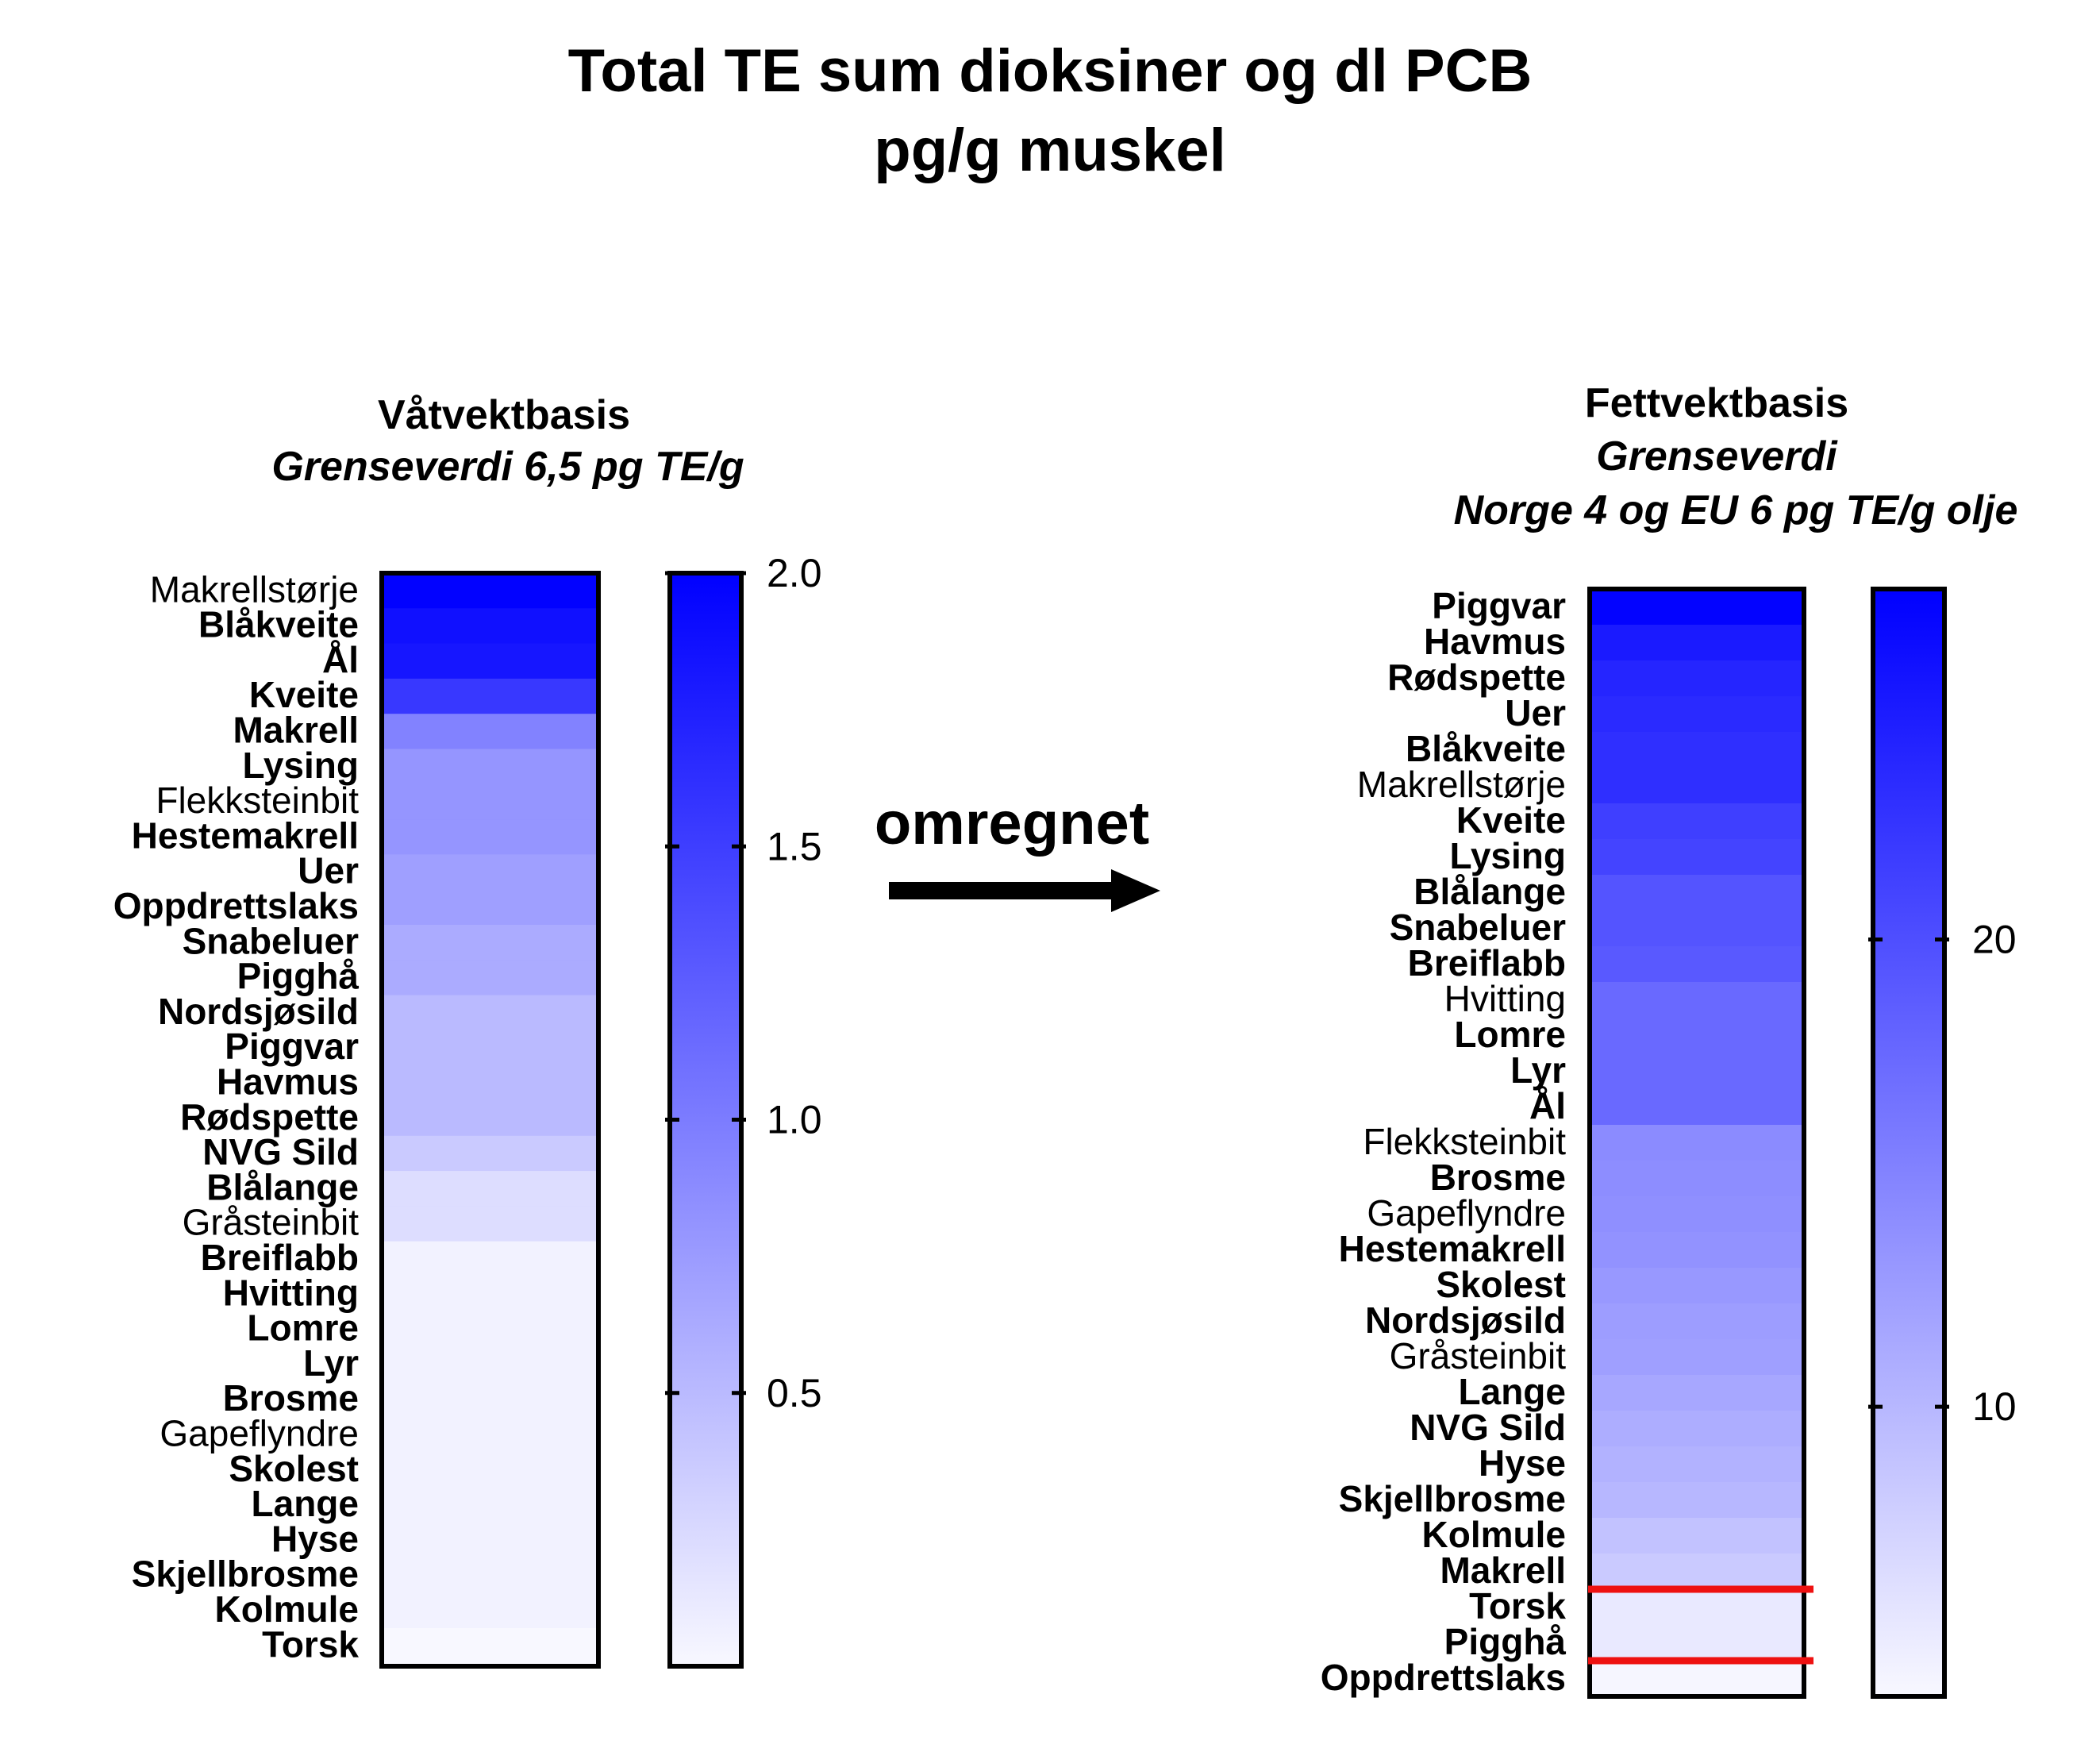 The height and width of the screenshot is (1748, 2100). What do you see at coordinates (794, 1120) in the screenshot?
I see `scale-tick-label: 1.0` at bounding box center [794, 1120].